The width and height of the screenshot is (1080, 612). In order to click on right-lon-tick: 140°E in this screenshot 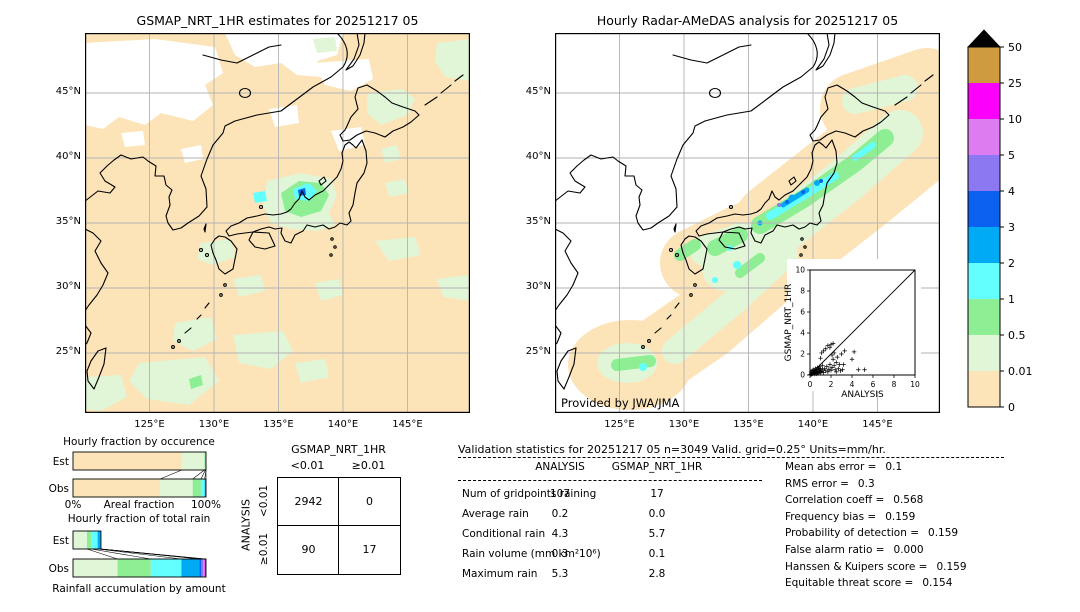, I will do `click(813, 424)`.